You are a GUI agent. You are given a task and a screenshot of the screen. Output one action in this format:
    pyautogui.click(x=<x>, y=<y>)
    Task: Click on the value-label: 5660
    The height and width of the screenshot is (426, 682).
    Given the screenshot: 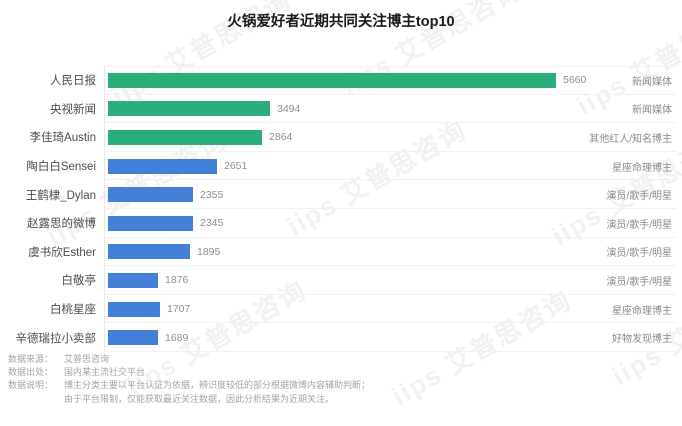 What is the action you would take?
    pyautogui.click(x=575, y=80)
    